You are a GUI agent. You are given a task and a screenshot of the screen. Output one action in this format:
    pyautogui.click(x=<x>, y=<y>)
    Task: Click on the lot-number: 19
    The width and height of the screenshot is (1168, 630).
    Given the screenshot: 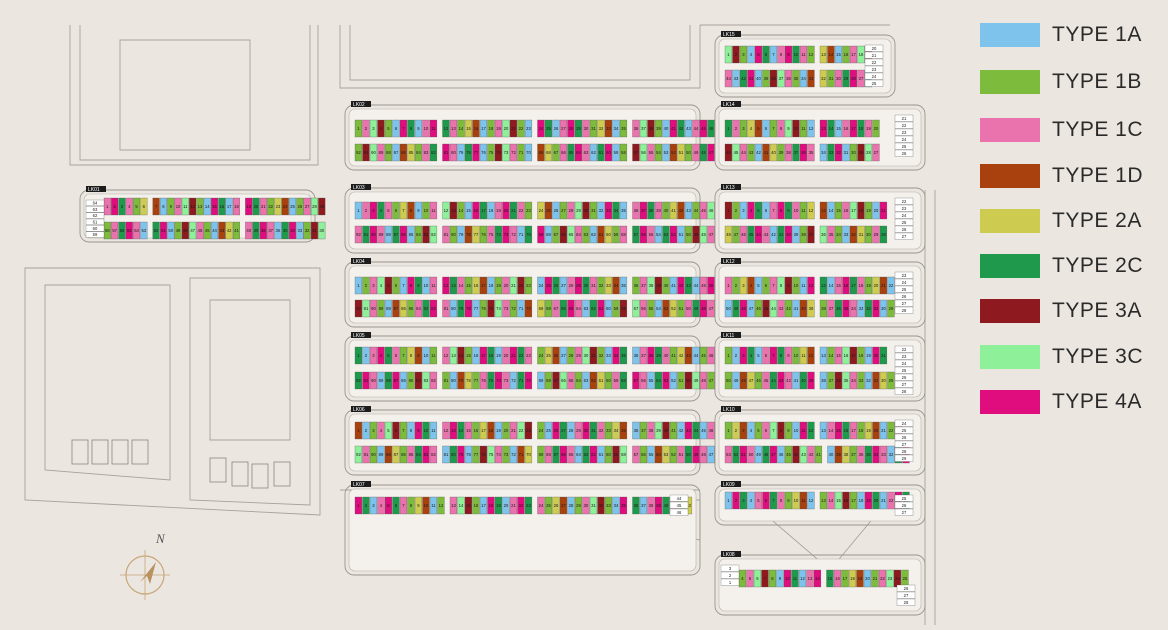 What is the action you would take?
    pyautogui.click(x=498, y=505)
    